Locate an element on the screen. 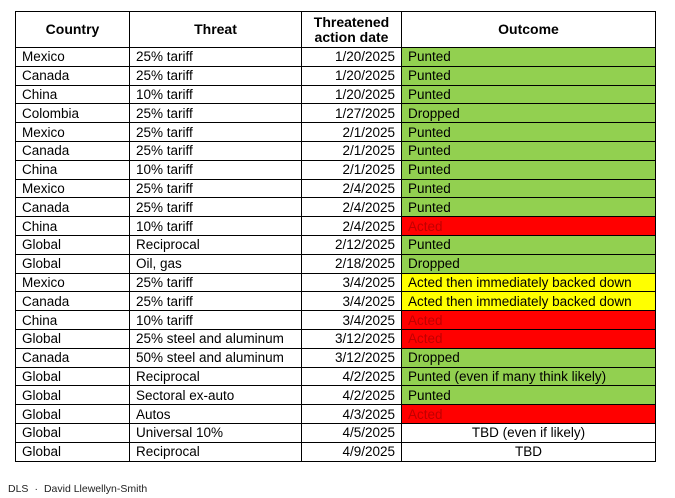 The image size is (675, 498). table-row: Canada 25% tariff 1/20/2025 Punted is located at coordinates (335, 75).